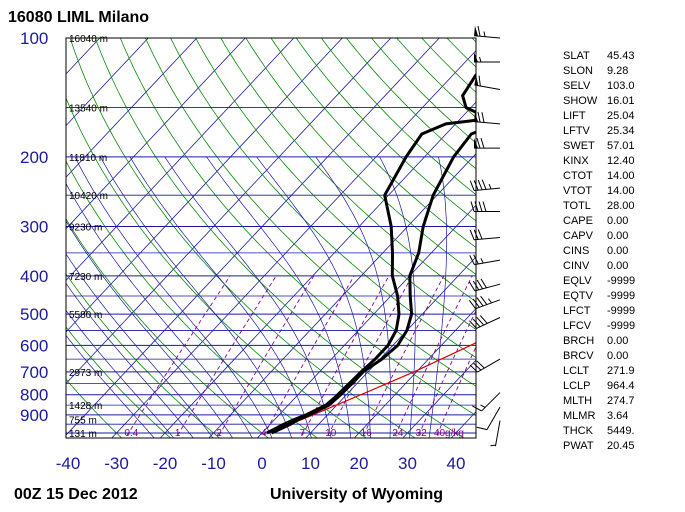  Describe the element at coordinates (88, 109) in the screenshot. I see `height-label: 13540 m` at that location.